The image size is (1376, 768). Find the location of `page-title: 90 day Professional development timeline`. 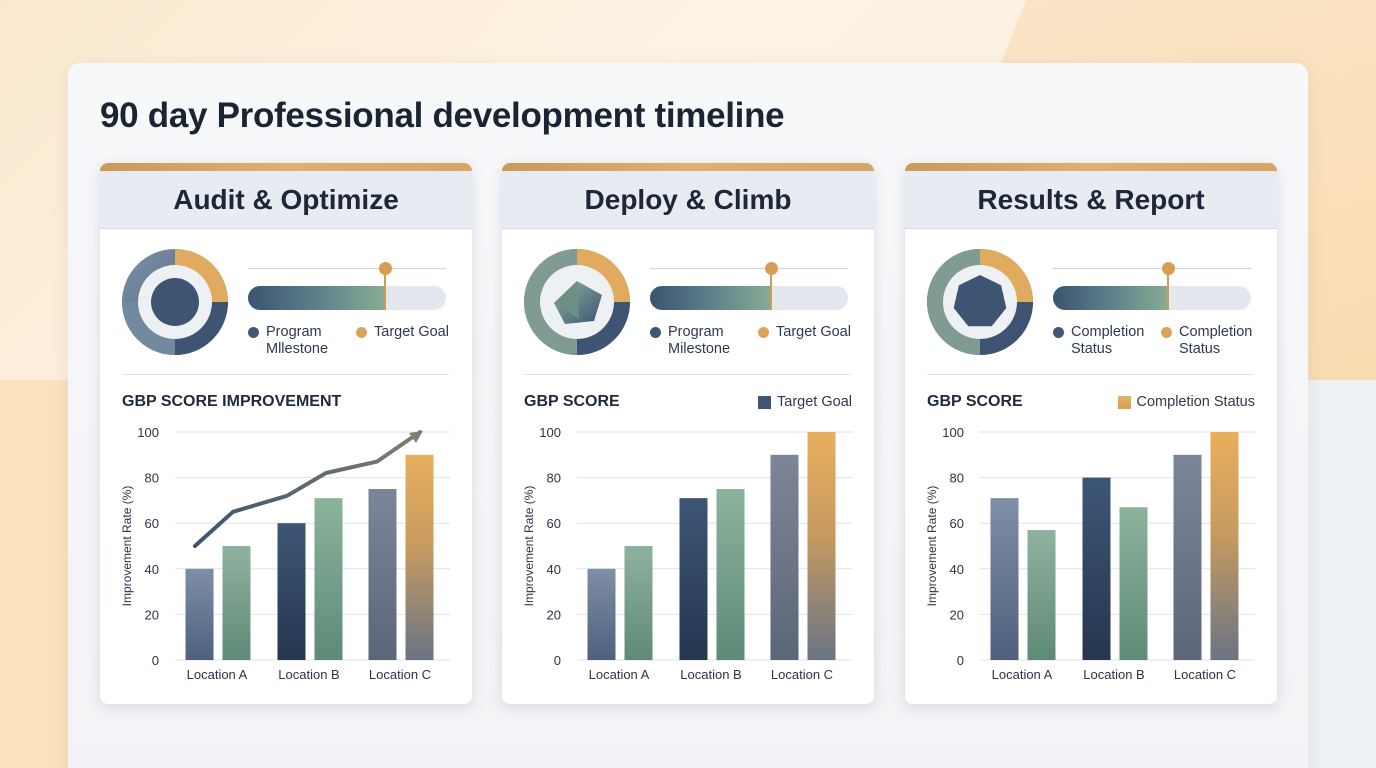

page-title: 90 day Professional development timeline is located at coordinates (442, 115).